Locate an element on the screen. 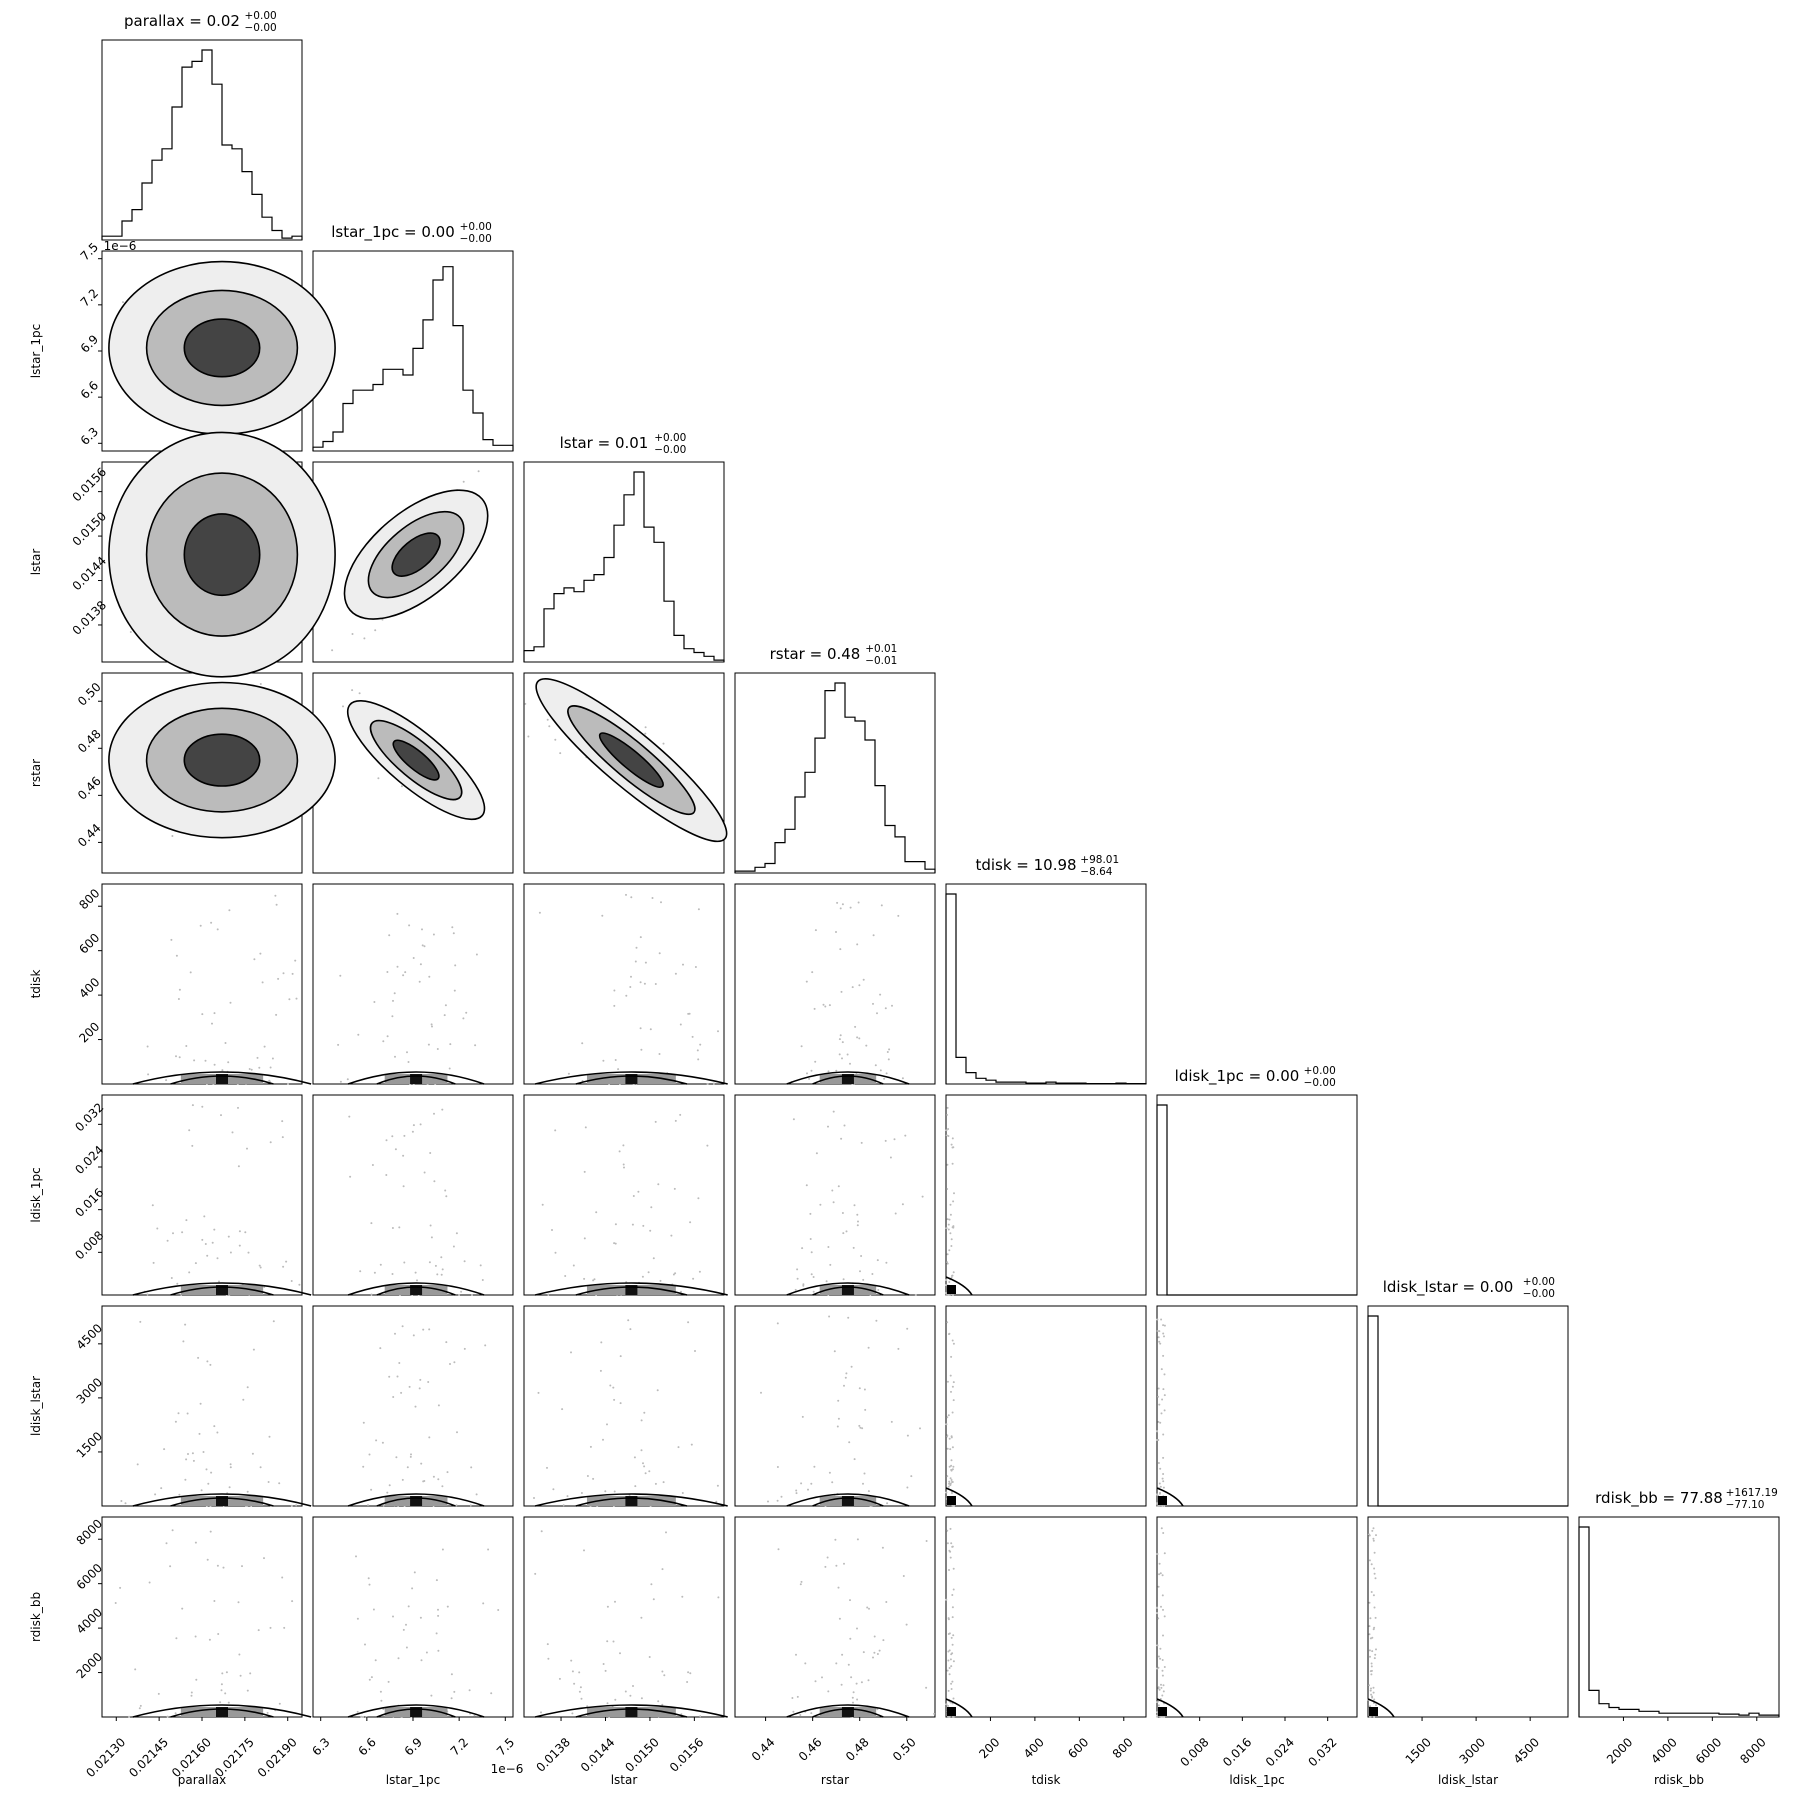  panel-title-upper-rstar: +0.01 is located at coordinates (881, 649).